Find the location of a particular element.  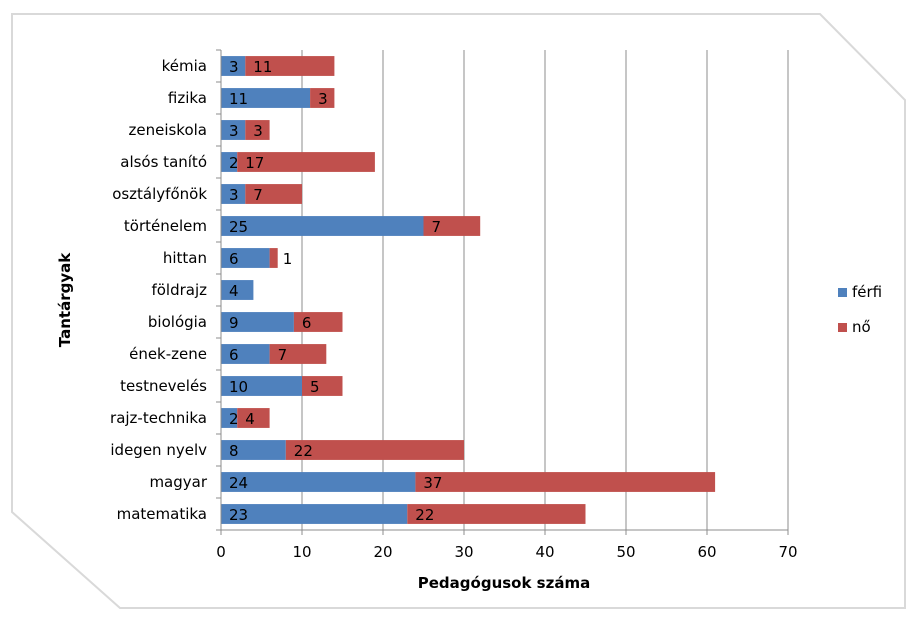

x-tick-label: 50 is located at coordinates (625, 552).